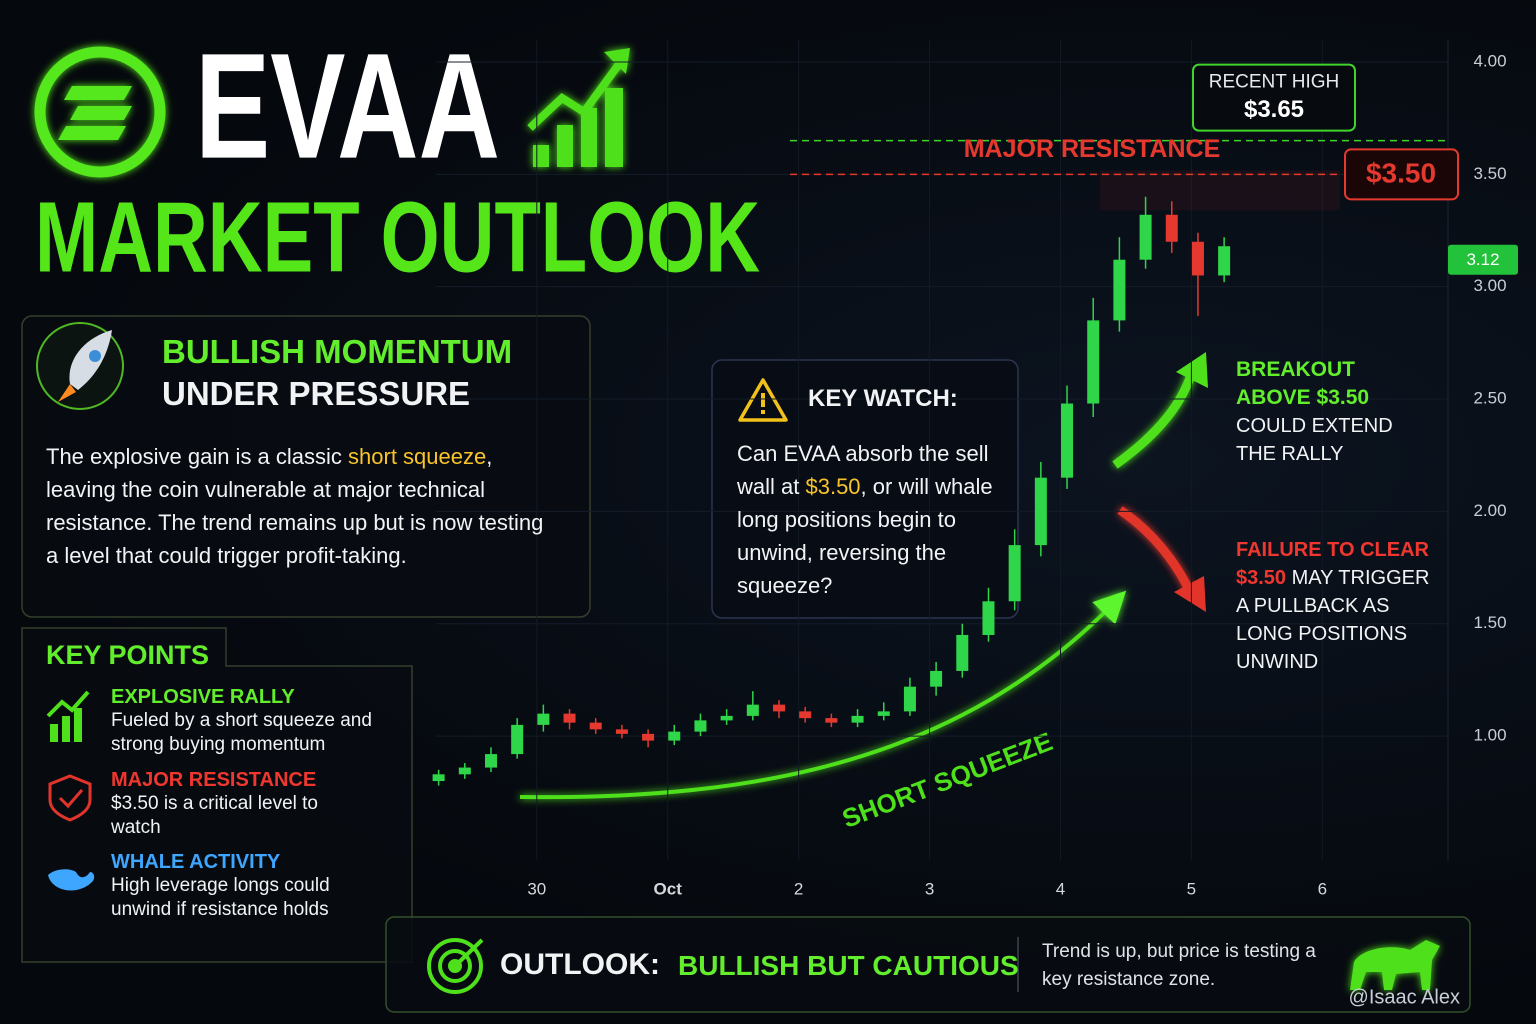 Image resolution: width=1536 pixels, height=1024 pixels. I want to click on summary-subheading: UNDER PRESSURE, so click(316, 393).